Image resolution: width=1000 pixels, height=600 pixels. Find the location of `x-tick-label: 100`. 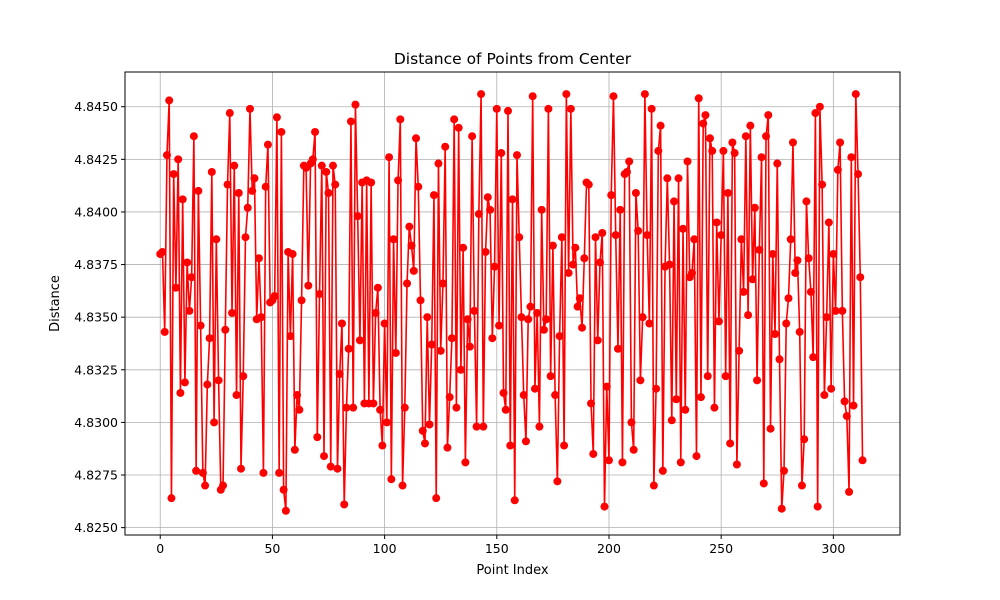

x-tick-label: 100 is located at coordinates (385, 548).